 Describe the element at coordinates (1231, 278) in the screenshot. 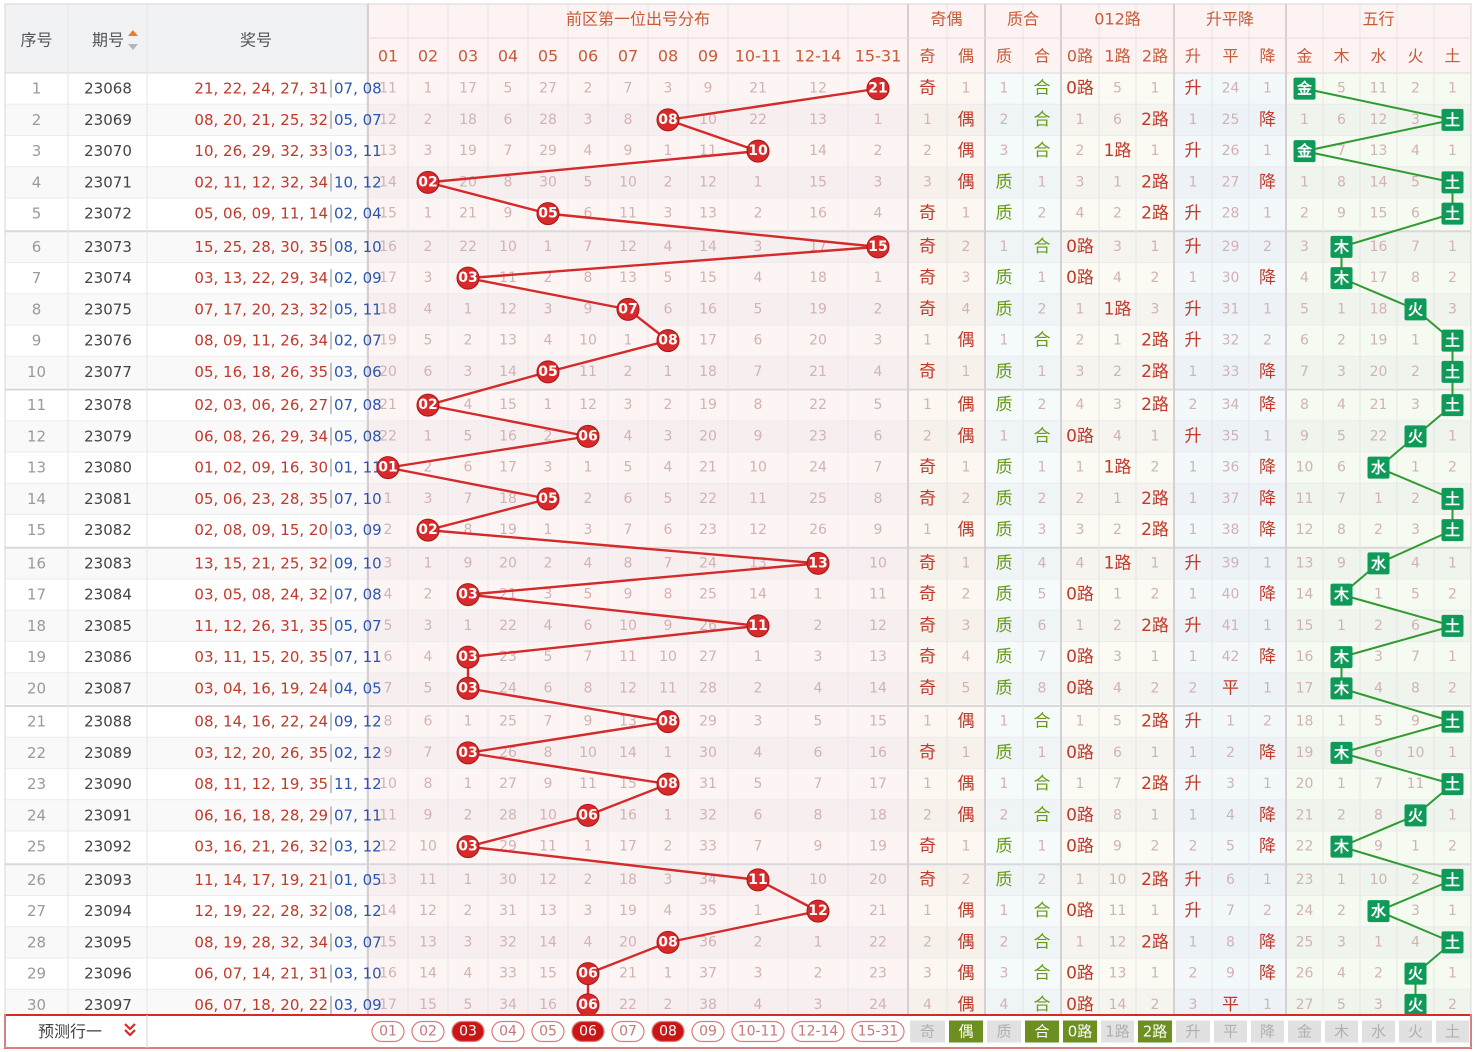

I see `up-flat-down-miss: 30` at that location.